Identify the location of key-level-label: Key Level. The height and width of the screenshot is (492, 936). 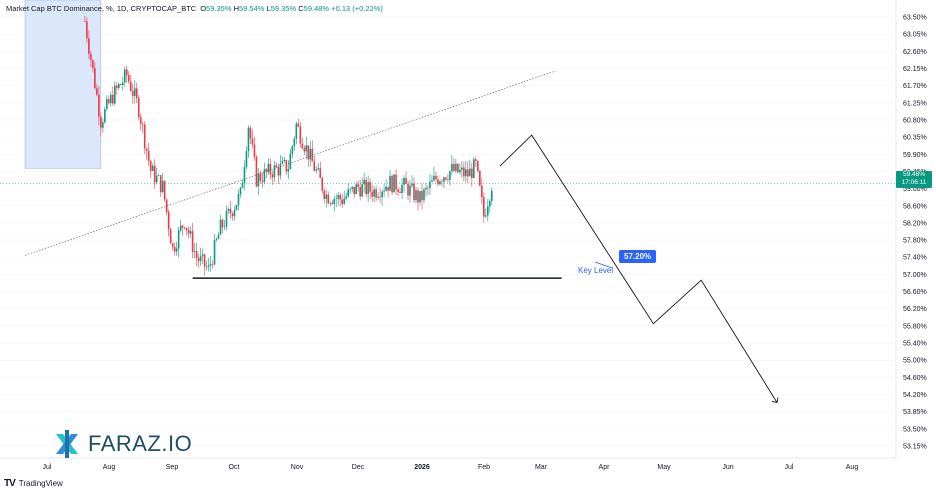
(596, 270).